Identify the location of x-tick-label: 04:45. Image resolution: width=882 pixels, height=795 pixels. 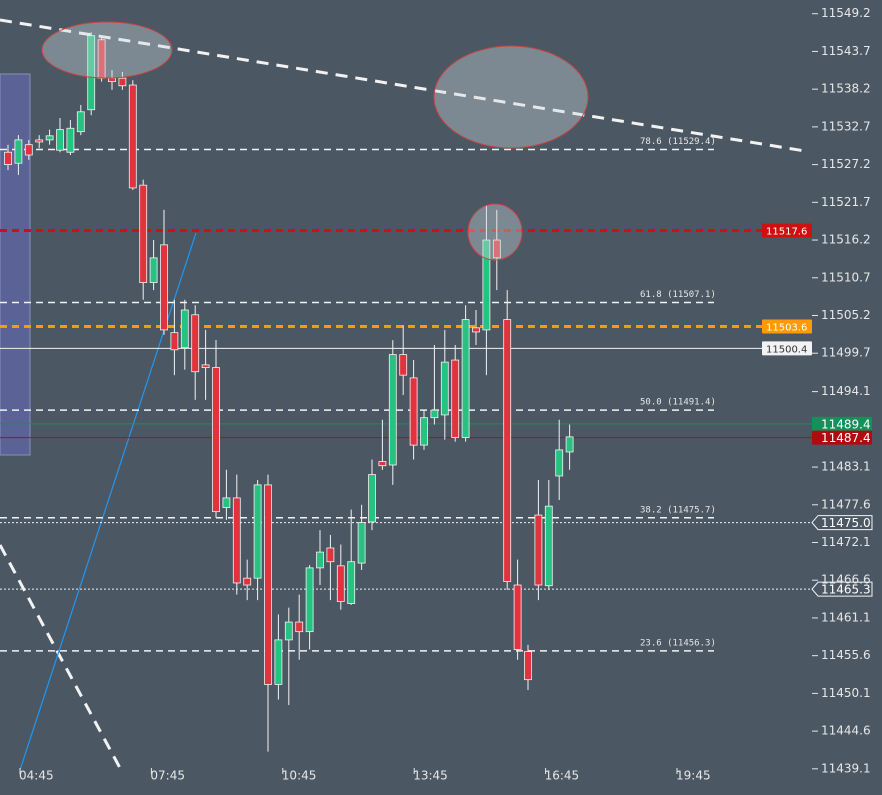
(36, 776).